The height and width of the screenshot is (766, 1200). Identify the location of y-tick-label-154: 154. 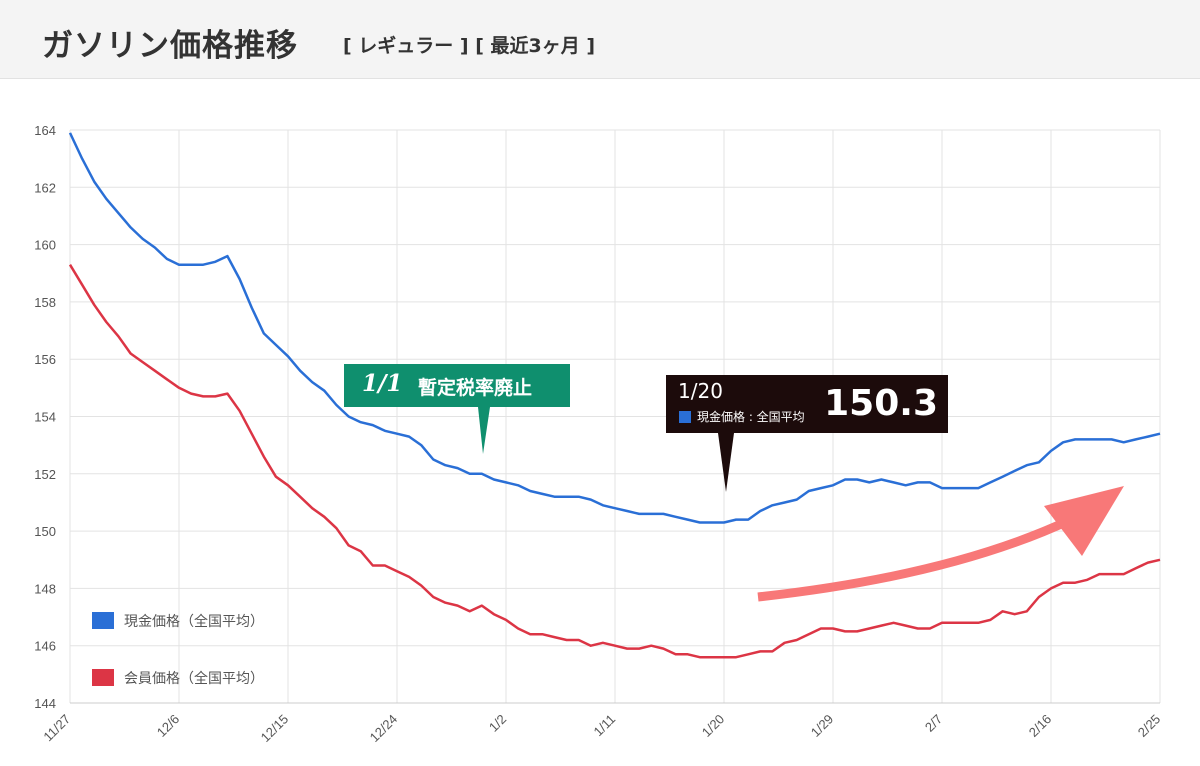
(45, 417).